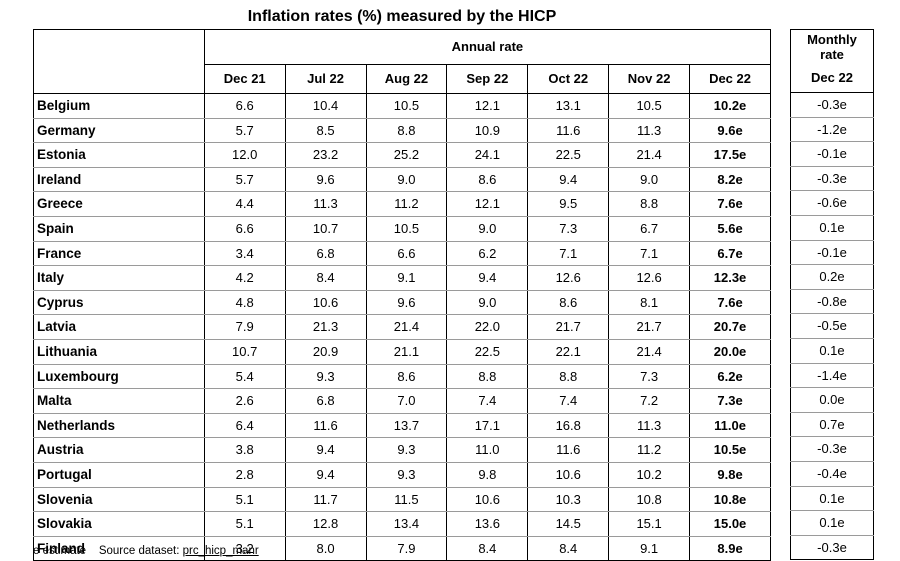 Image resolution: width=900 pixels, height=561 pixels. I want to click on country-name: Spain, so click(119, 229).